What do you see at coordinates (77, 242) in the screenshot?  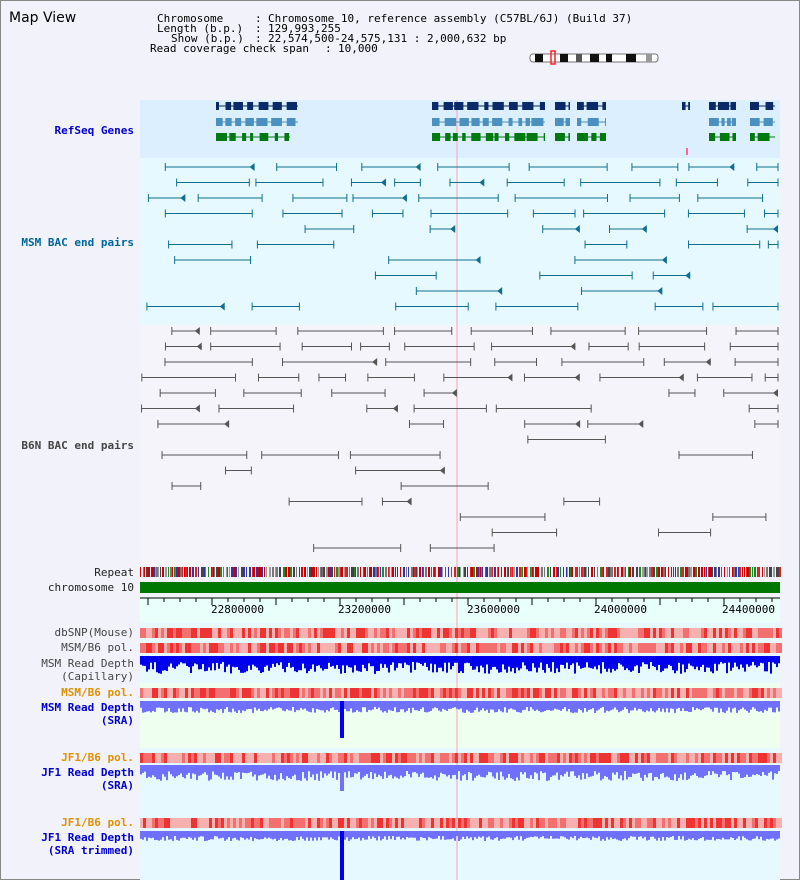 I see `msm-bac-label: MSM BAC end pairs` at bounding box center [77, 242].